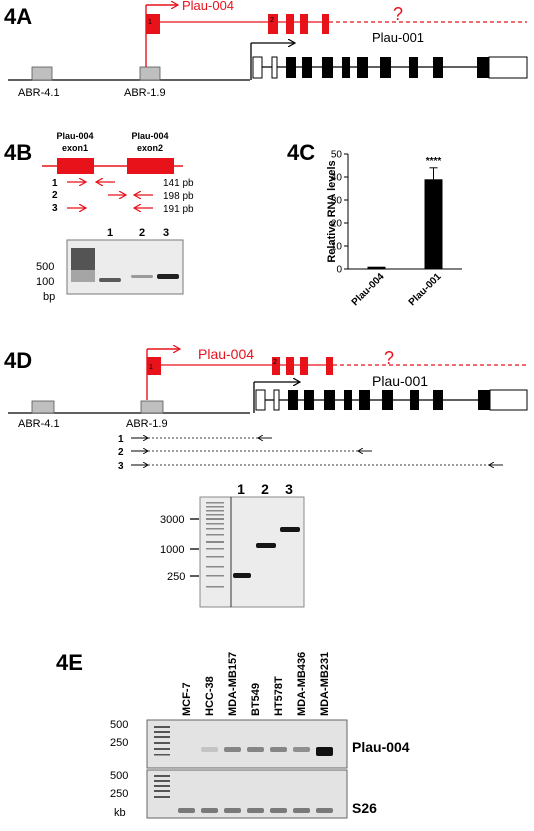 The image size is (534, 831). Describe the element at coordinates (18, 152) in the screenshot. I see `panel-label-4b: 4B` at that location.